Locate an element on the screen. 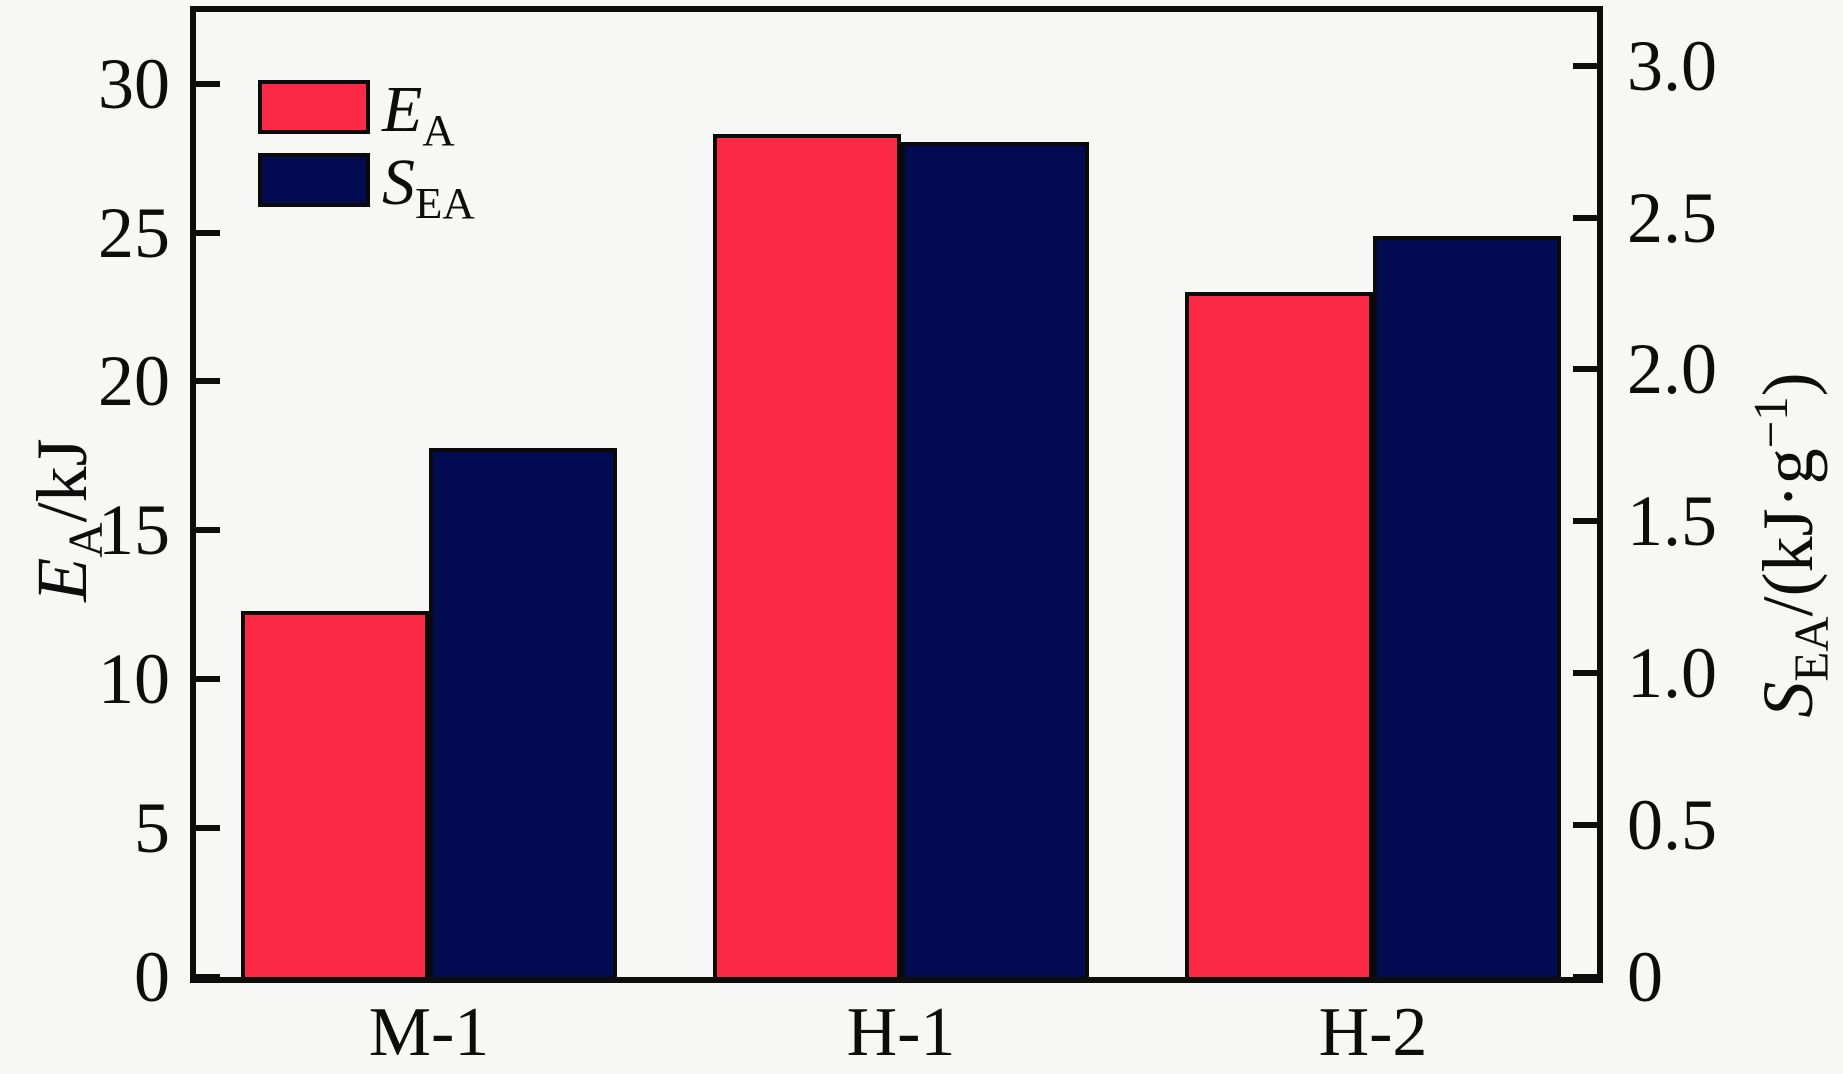  legend-ea-symbol: E is located at coordinates (402, 109).